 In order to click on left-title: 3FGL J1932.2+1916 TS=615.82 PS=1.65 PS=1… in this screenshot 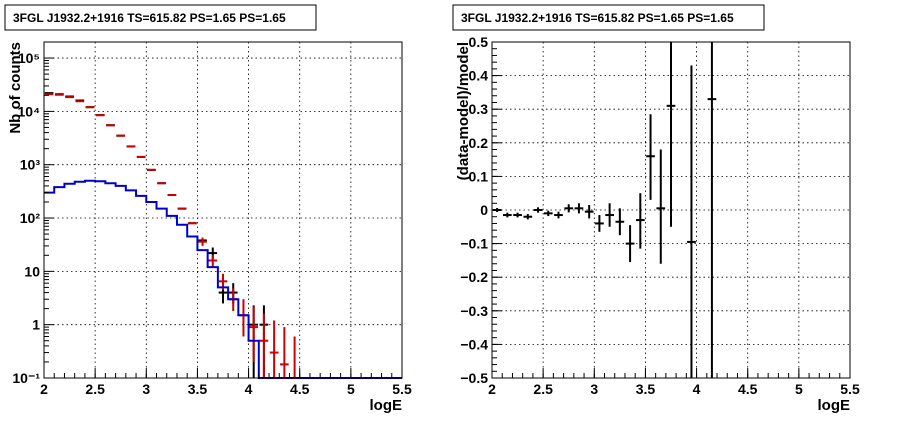, I will do `click(149, 18)`.